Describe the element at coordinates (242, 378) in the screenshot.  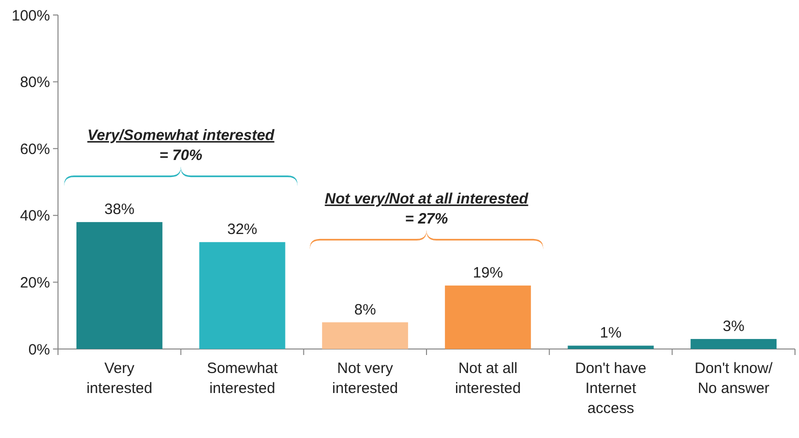
I see `x-tick-label: Somewhat interested` at that location.